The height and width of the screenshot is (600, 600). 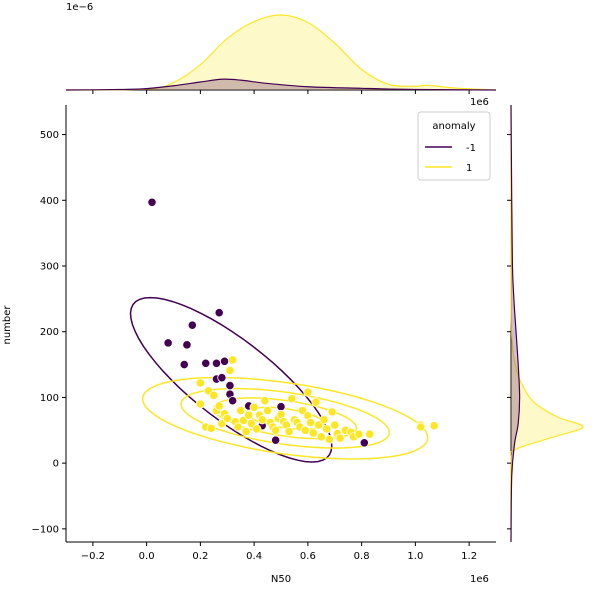 I want to click on y-tick-label: 500, so click(x=49, y=135).